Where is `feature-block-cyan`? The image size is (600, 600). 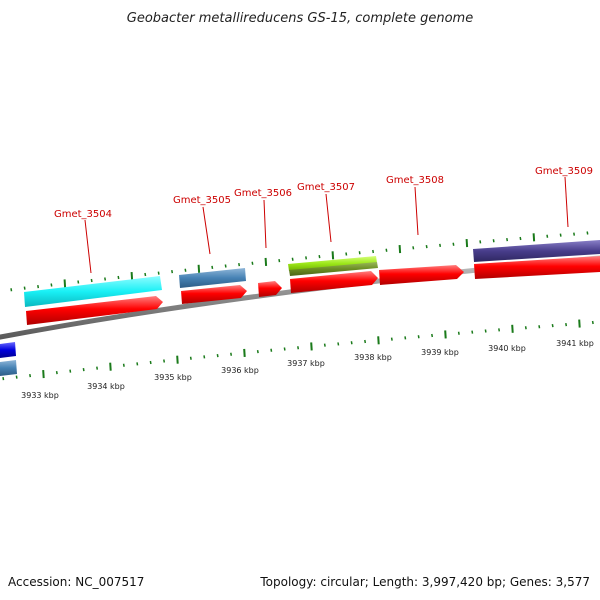 feature-block-cyan is located at coordinates (93, 291).